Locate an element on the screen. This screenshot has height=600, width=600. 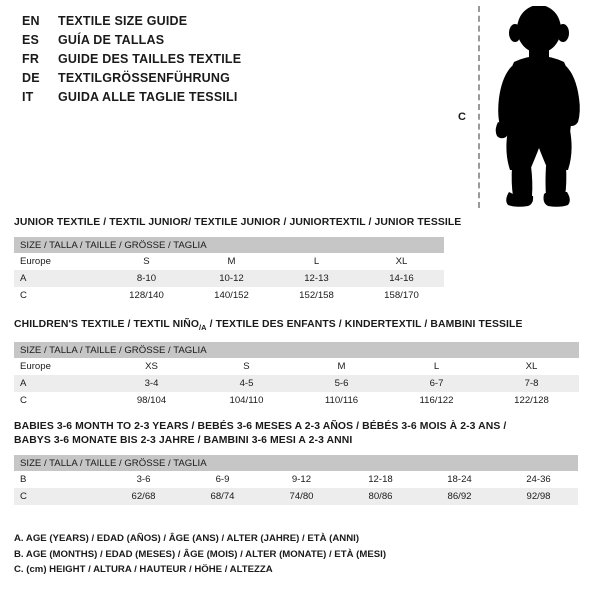
language-title: GUIDA ALLE TAGLIE TESSILI is located at coordinates (148, 97).